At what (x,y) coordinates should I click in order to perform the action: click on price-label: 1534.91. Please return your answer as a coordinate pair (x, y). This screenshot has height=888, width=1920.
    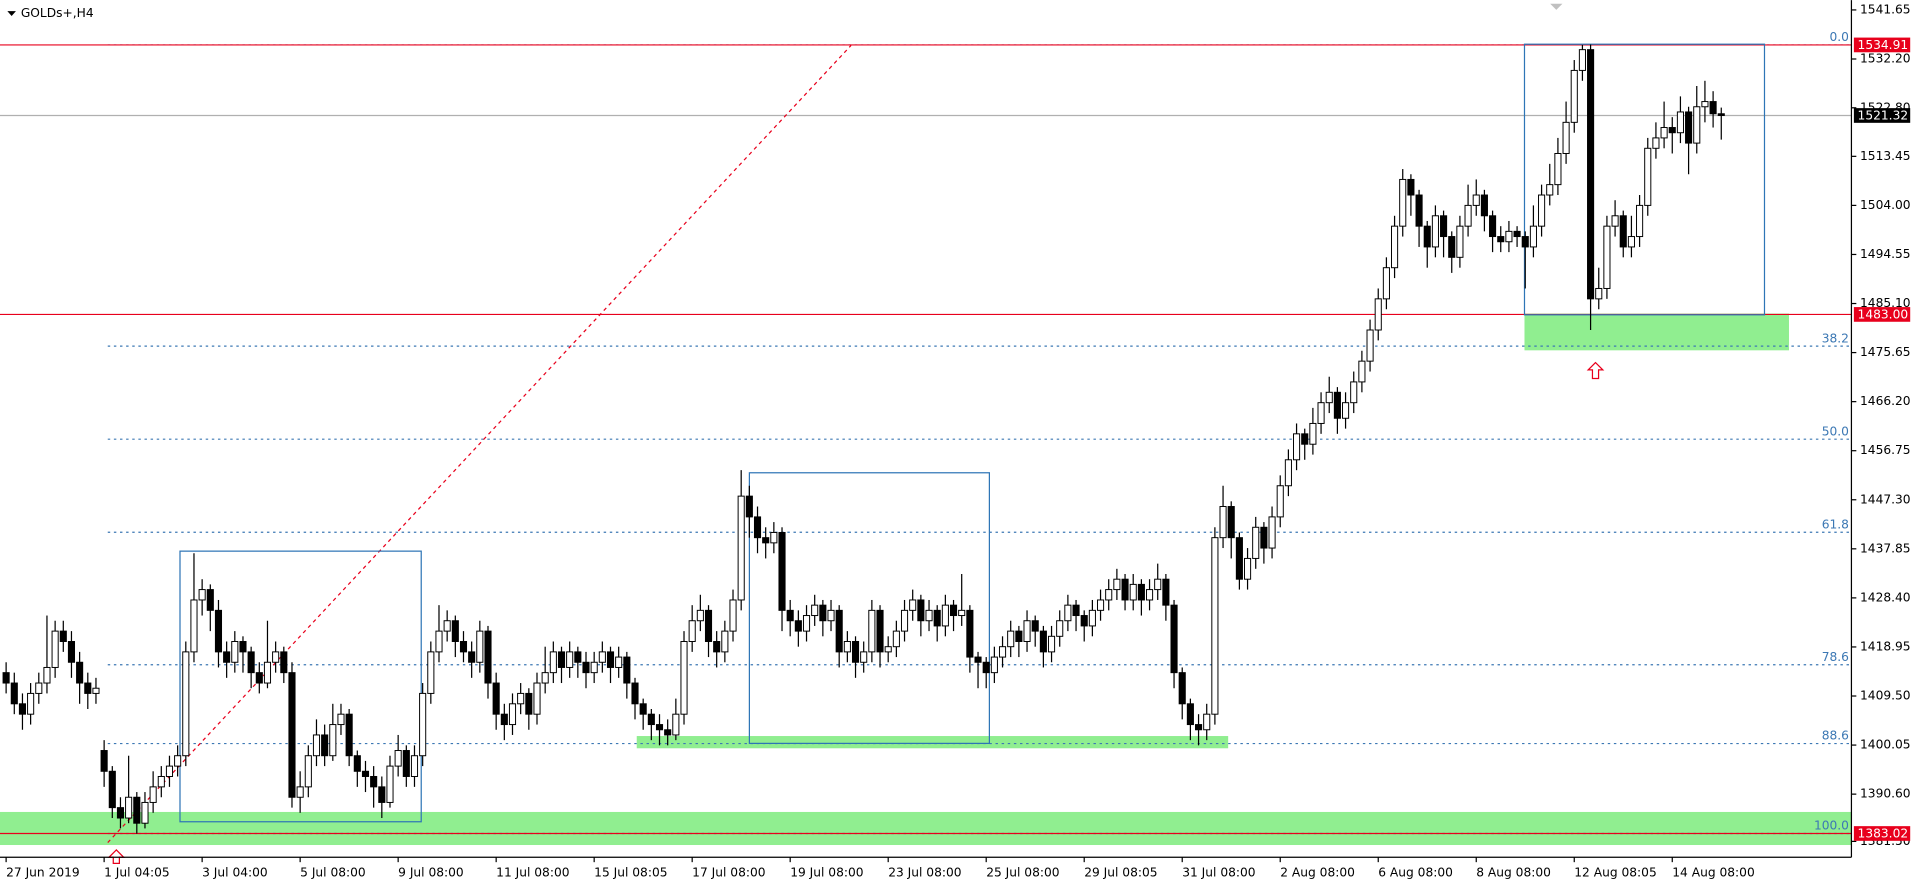
    Looking at the image, I should click on (1883, 45).